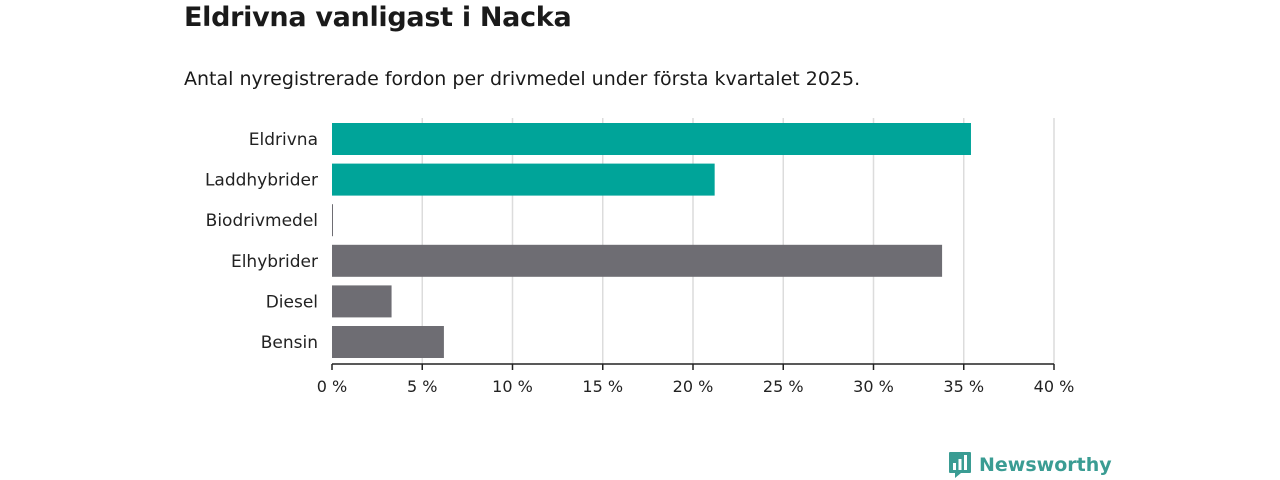  Describe the element at coordinates (1045, 465) in the screenshot. I see `newsworthy-wordmark: Newsworthy` at that location.